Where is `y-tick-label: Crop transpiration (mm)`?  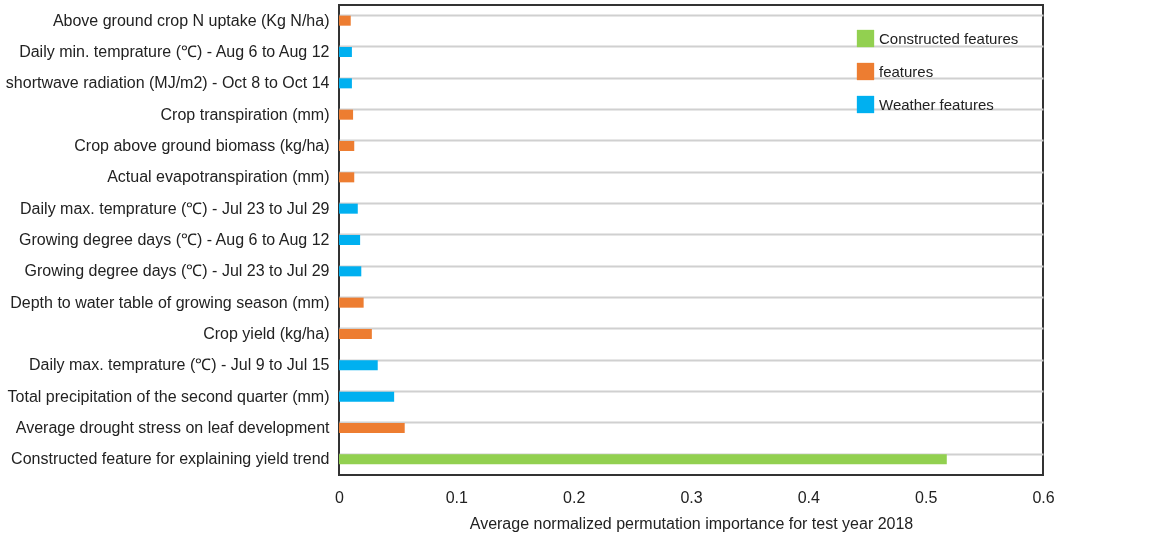 y-tick-label: Crop transpiration (mm) is located at coordinates (245, 114).